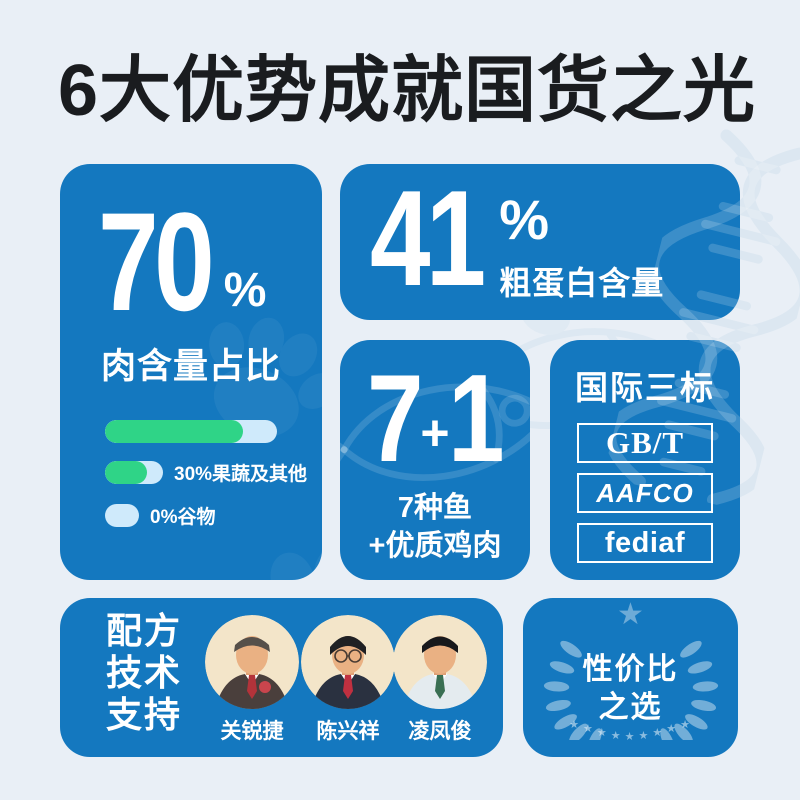 This screenshot has height=800, width=800. I want to click on meat-percentage-value: 70, so click(156, 261).